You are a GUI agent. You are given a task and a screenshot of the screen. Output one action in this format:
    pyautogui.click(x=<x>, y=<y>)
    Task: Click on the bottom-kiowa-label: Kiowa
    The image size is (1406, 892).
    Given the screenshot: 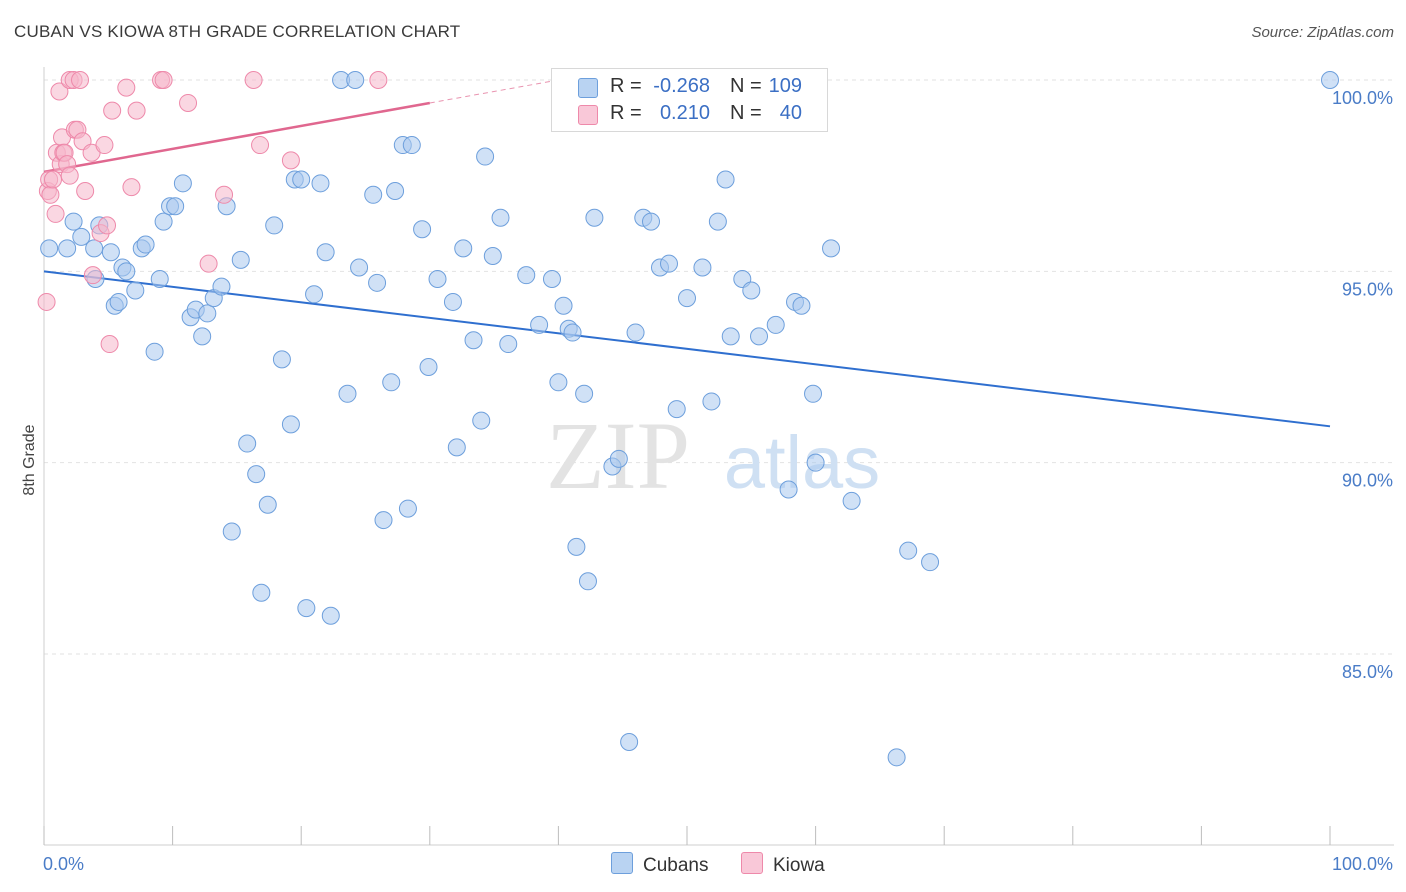 What is the action you would take?
    pyautogui.click(x=799, y=865)
    